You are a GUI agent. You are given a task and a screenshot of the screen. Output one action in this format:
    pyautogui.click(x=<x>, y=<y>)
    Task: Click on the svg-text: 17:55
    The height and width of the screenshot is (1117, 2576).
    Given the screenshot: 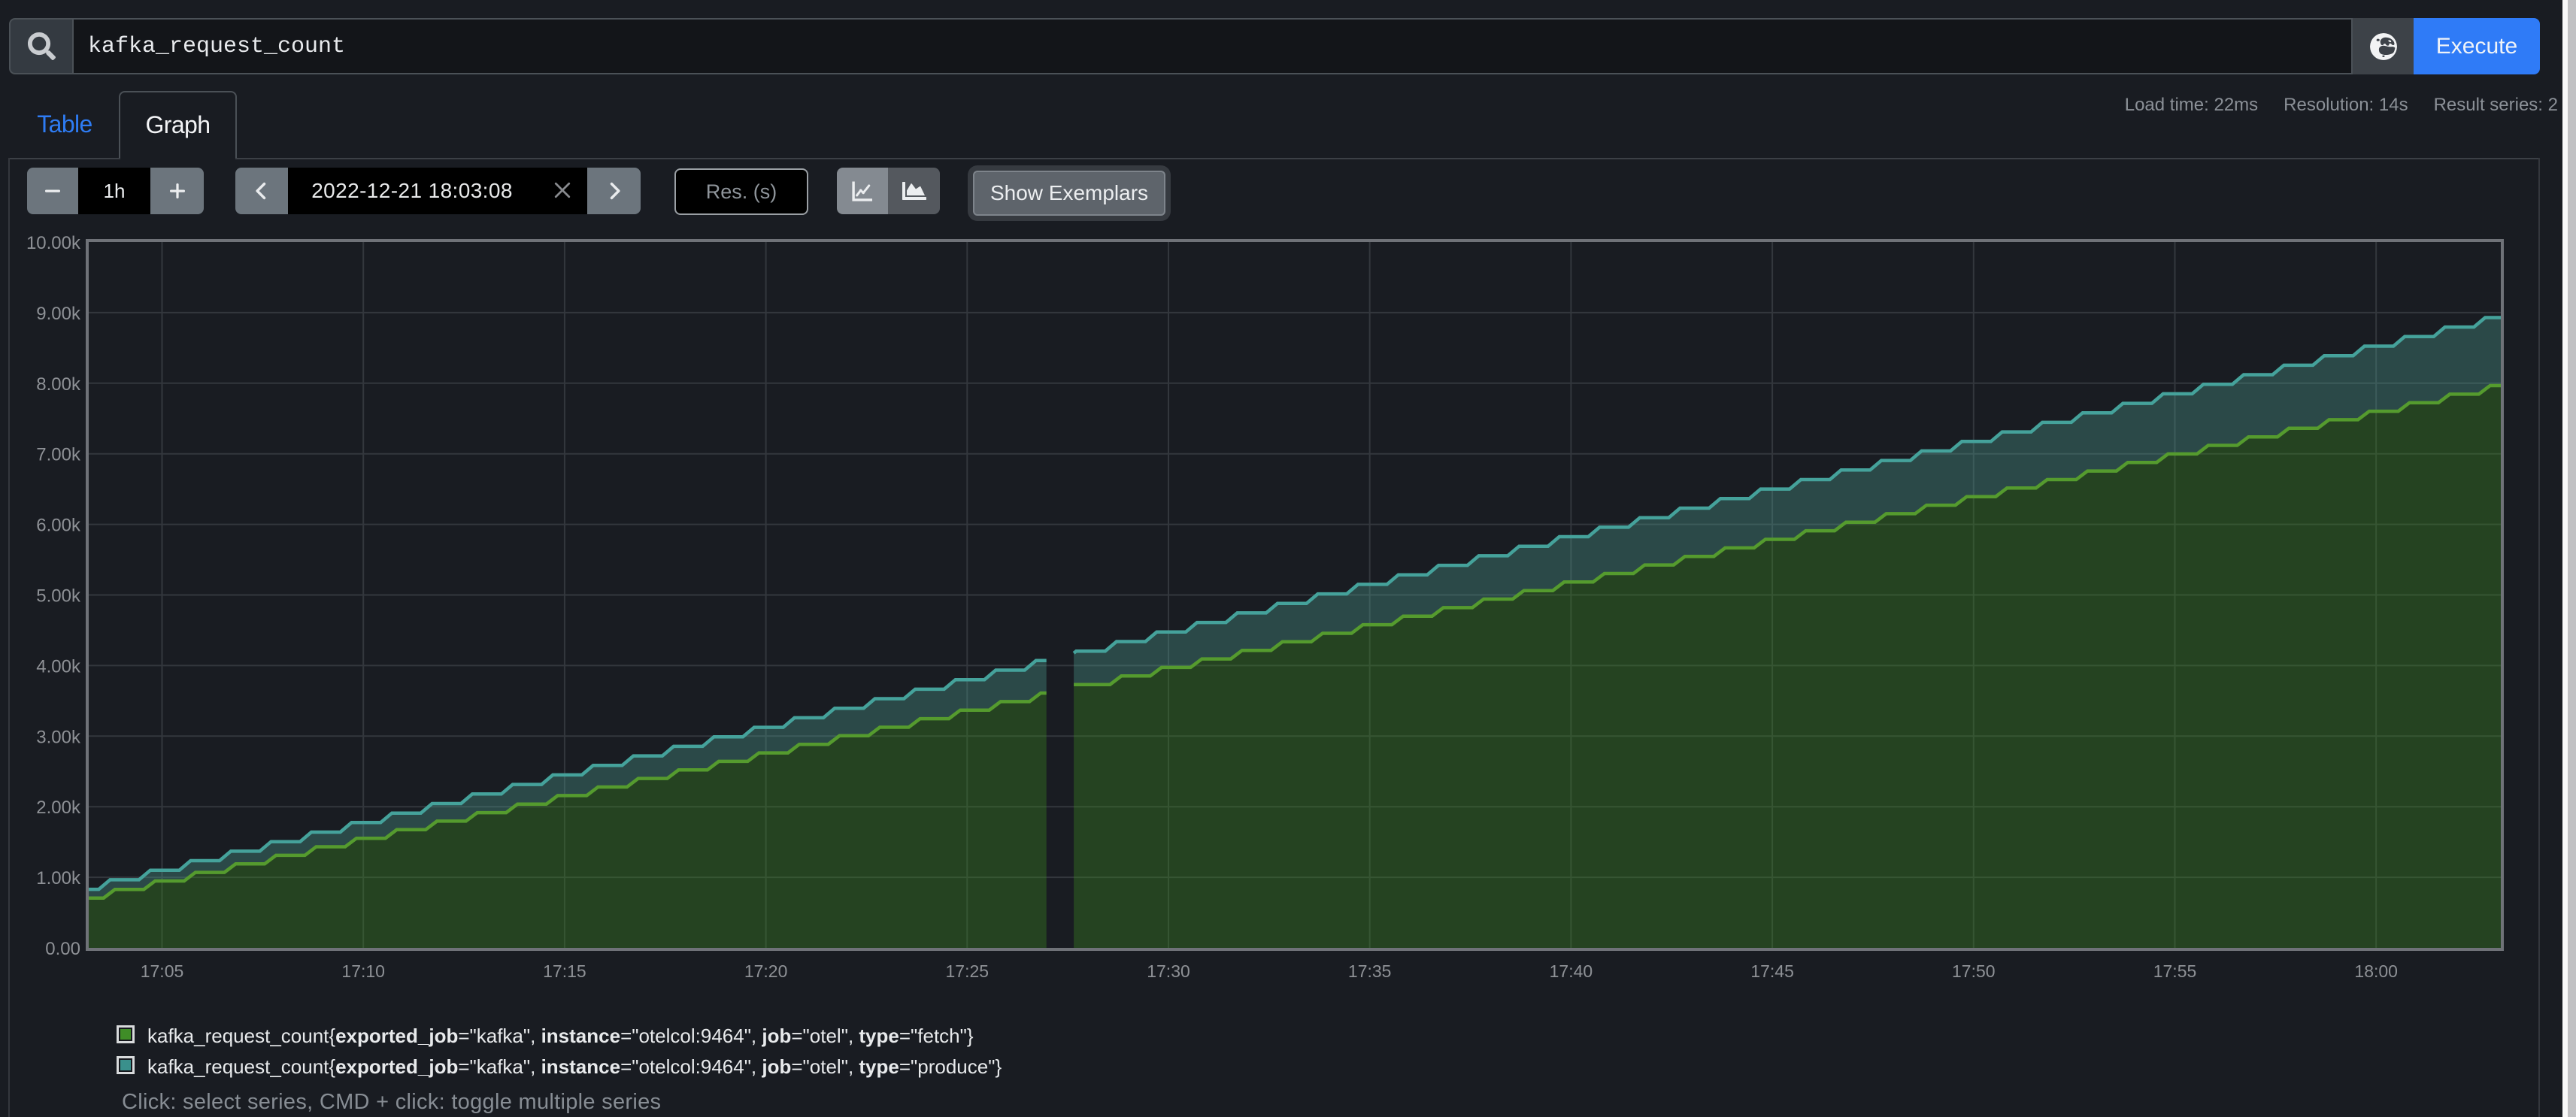 What is the action you would take?
    pyautogui.click(x=2175, y=971)
    